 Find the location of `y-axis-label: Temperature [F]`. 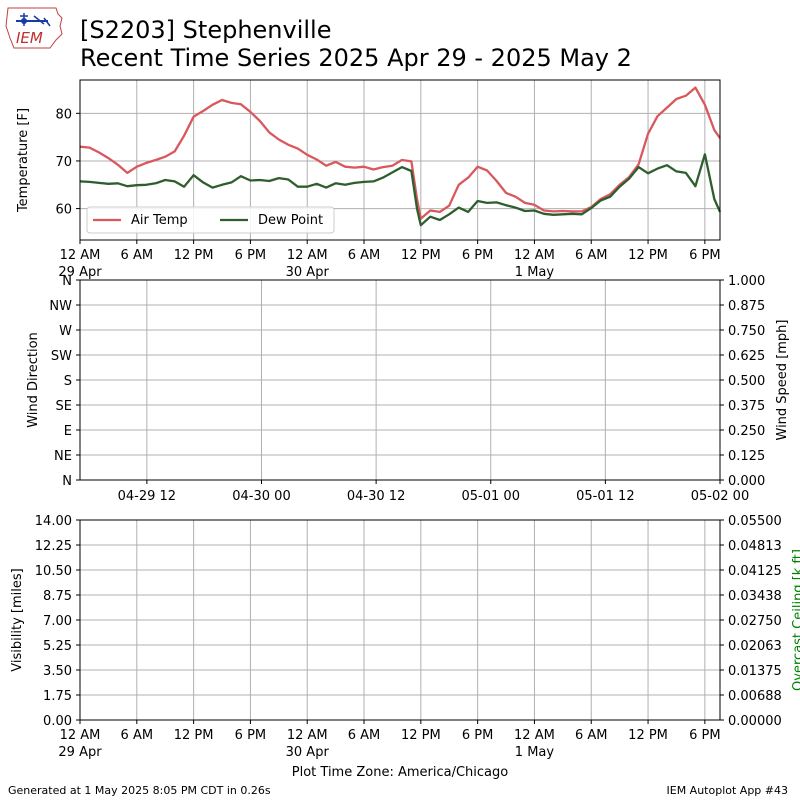

y-axis-label: Temperature [F] is located at coordinates (23, 160).